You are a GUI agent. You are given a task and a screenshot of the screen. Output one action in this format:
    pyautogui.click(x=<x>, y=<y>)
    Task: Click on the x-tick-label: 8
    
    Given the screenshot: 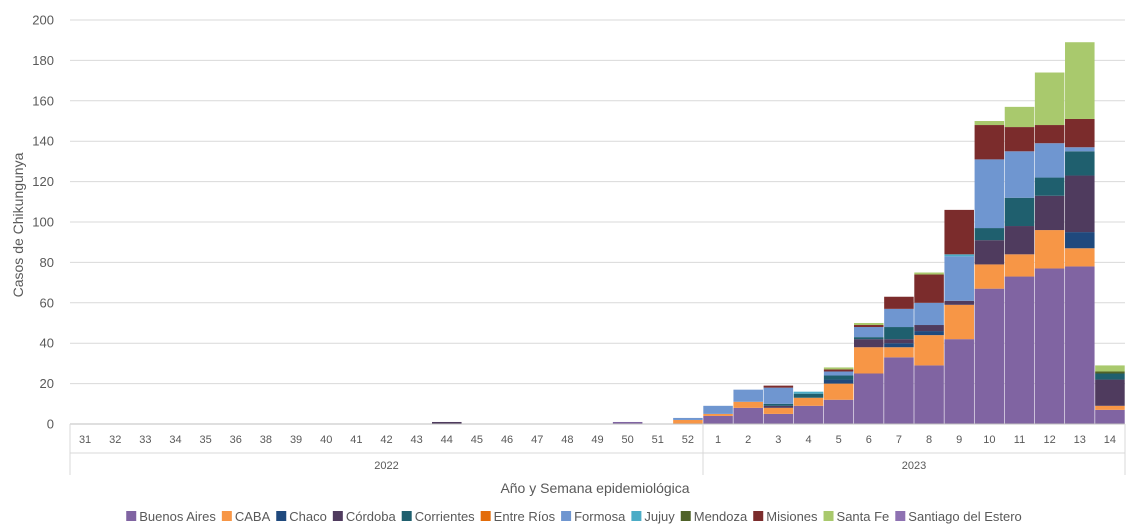 What is the action you would take?
    pyautogui.click(x=929, y=440)
    